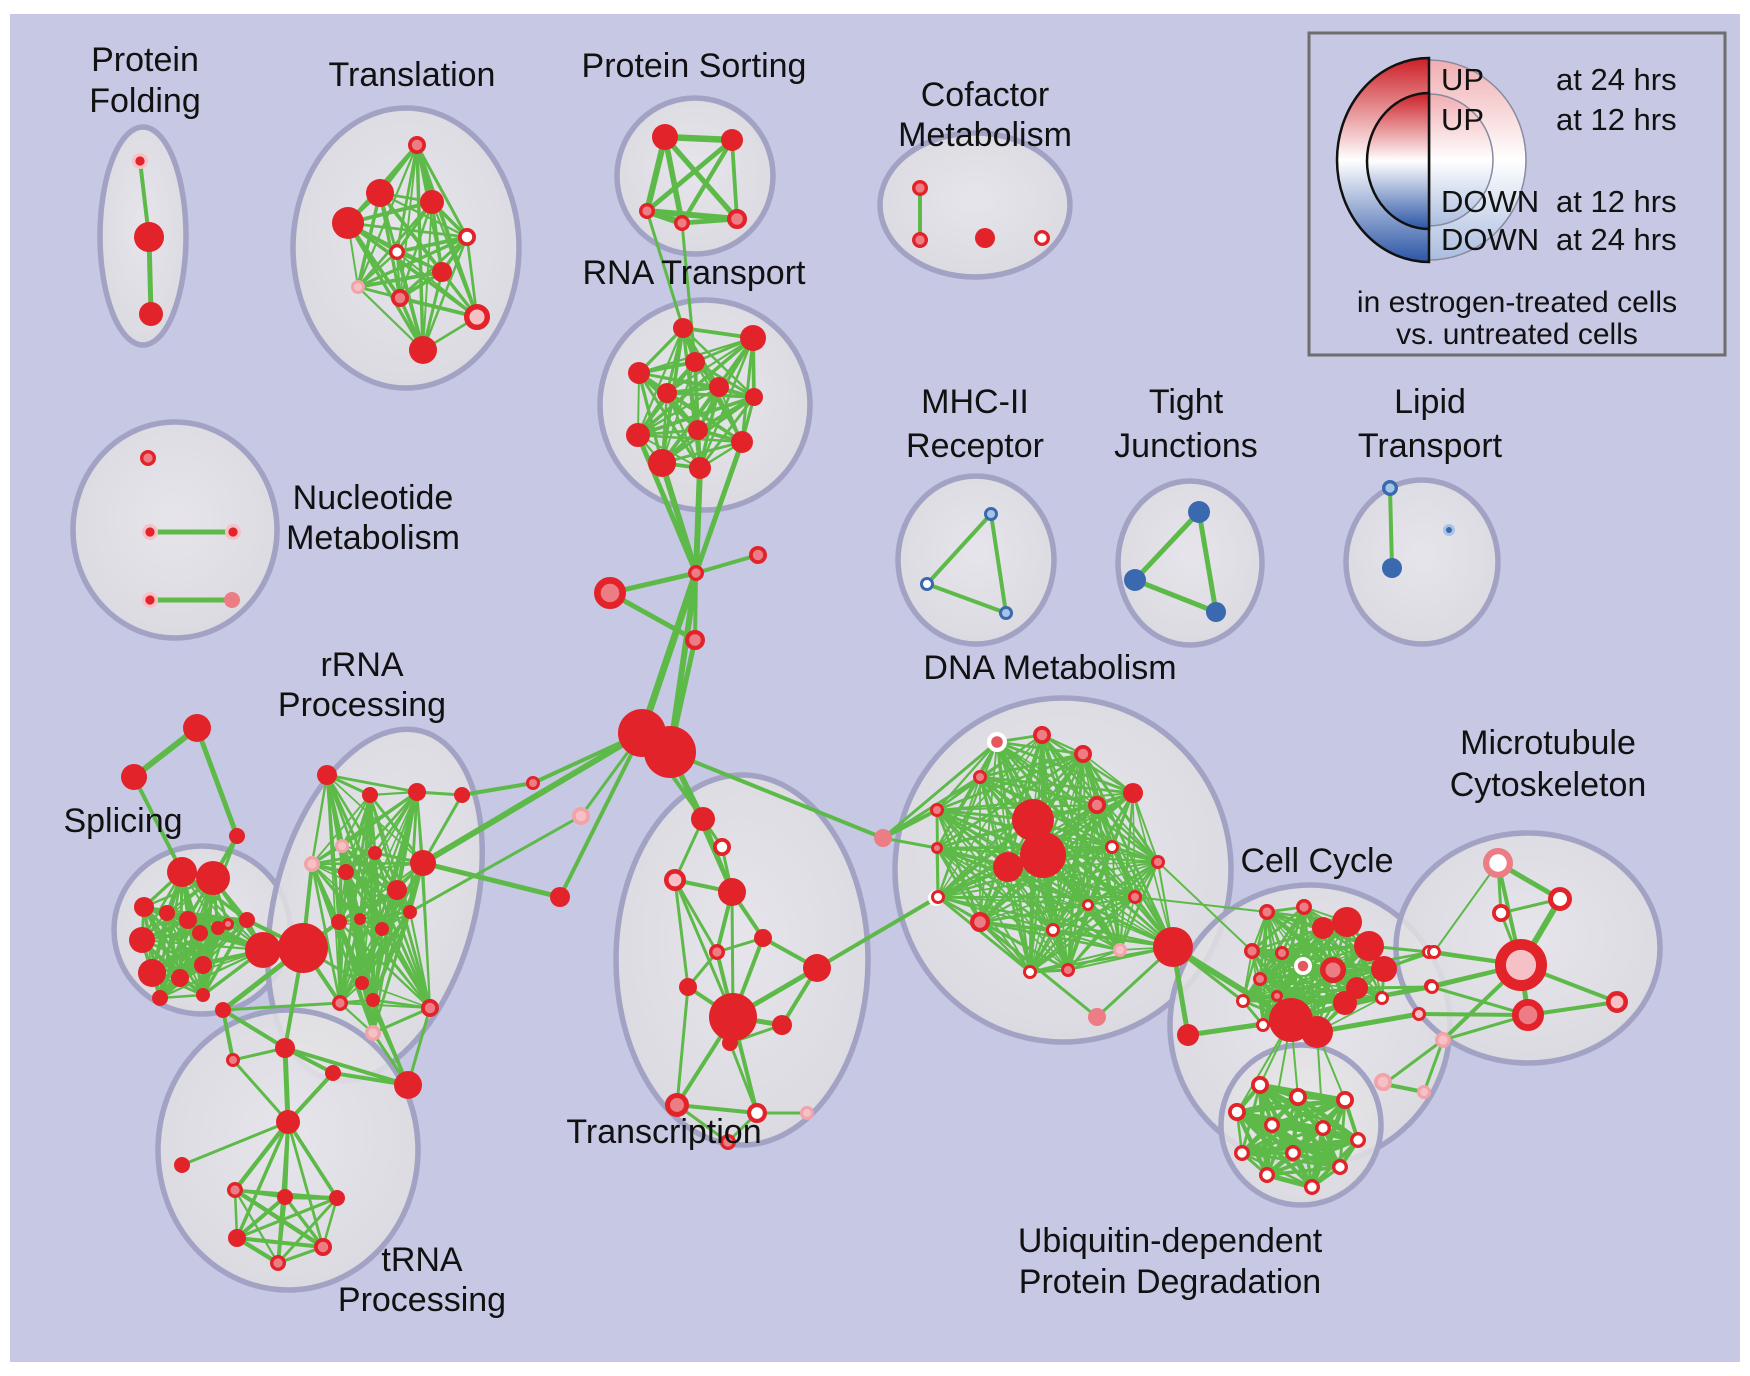 This screenshot has height=1376, width=1750. What do you see at coordinates (1616, 119) in the screenshot?
I see `legend-time-up12: at 12 hrs` at bounding box center [1616, 119].